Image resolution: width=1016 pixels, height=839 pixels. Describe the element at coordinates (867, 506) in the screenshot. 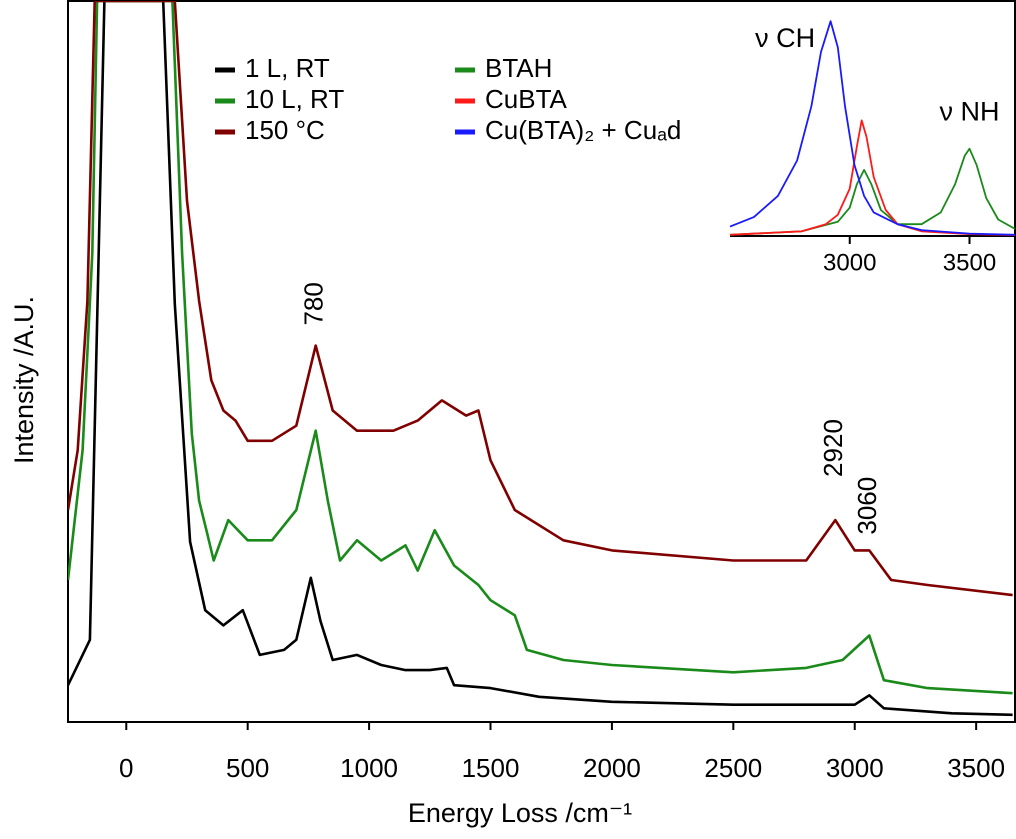

I see `annotation: 3060` at that location.